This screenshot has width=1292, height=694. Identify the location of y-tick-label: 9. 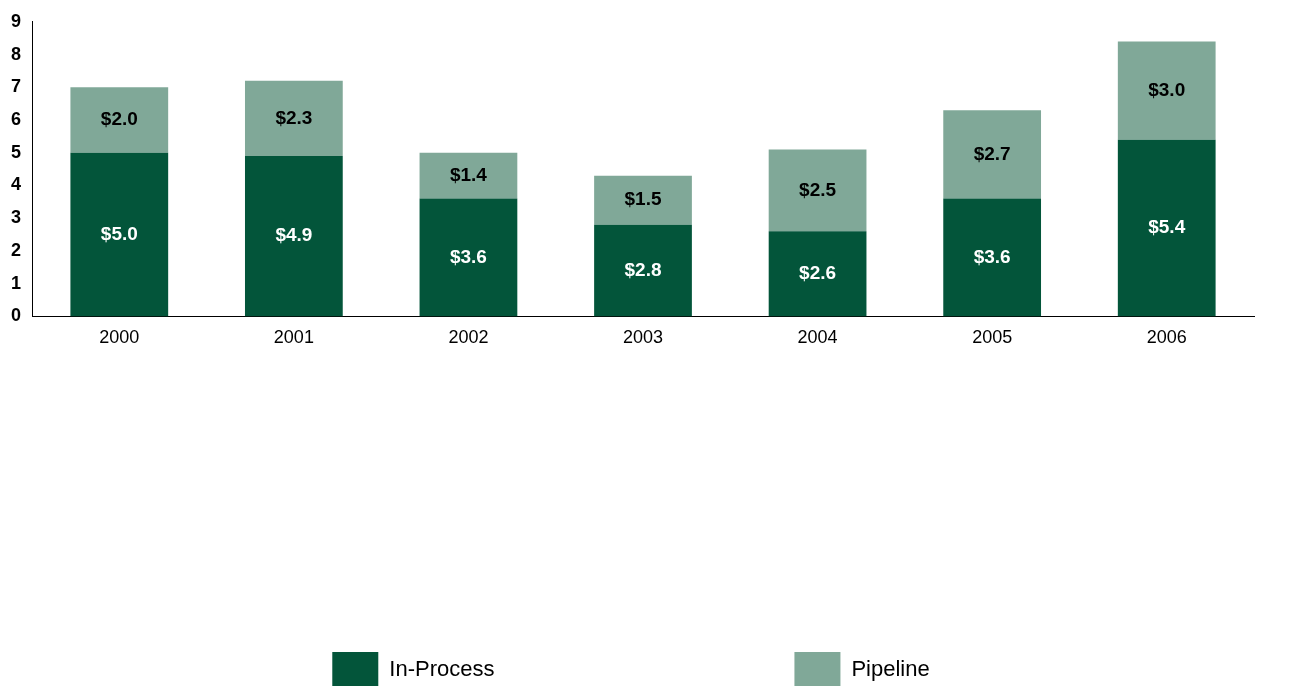
(16, 20).